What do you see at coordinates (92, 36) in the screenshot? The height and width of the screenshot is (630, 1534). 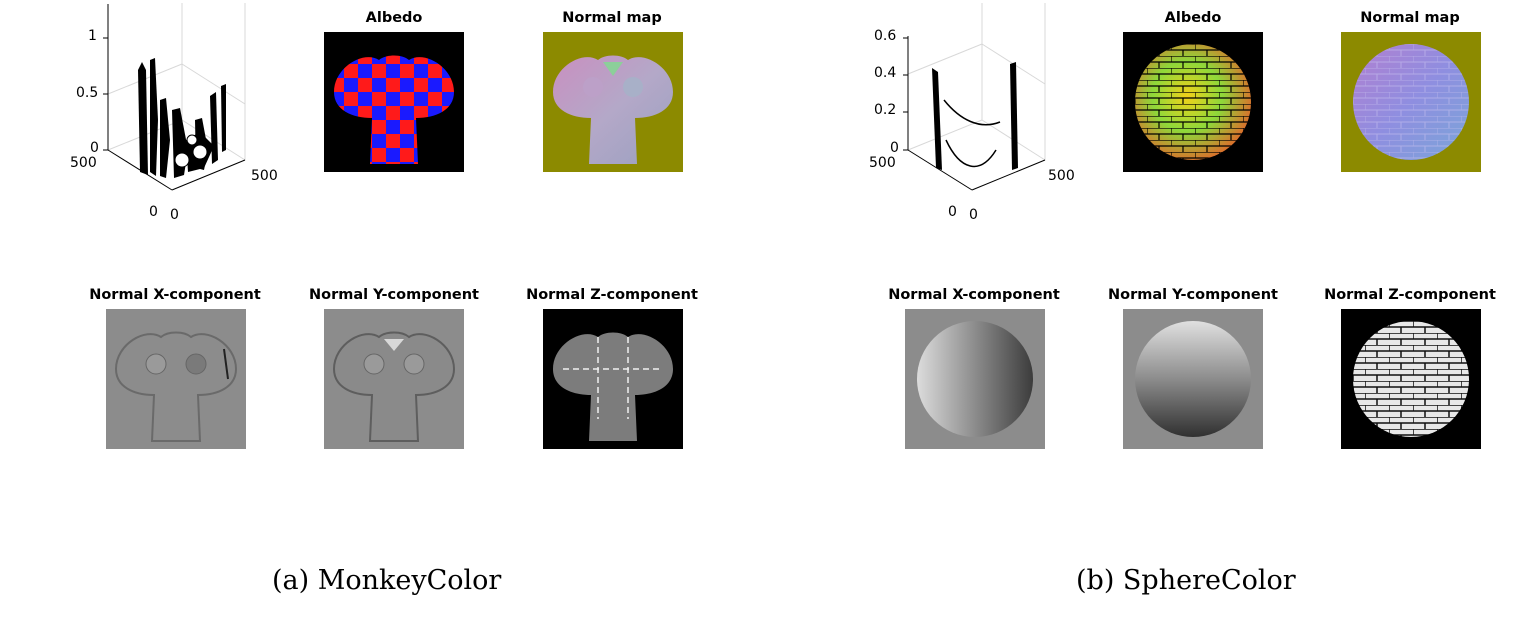 I see `z-tick-label: 1` at bounding box center [92, 36].